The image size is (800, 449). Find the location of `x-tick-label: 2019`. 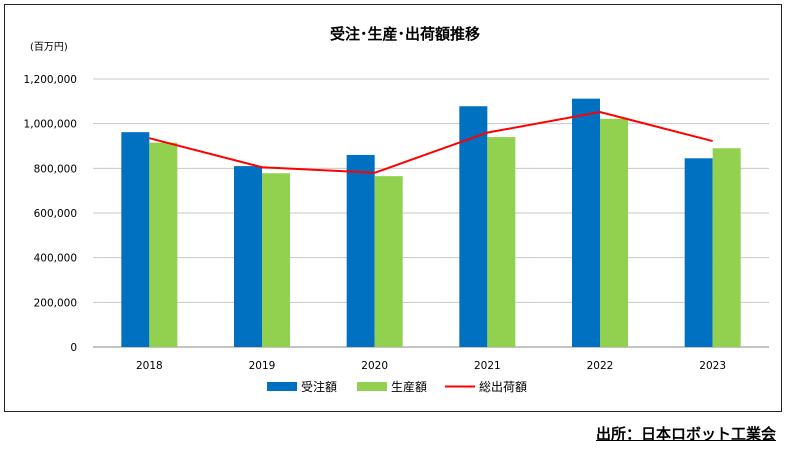

x-tick-label: 2019 is located at coordinates (262, 366).